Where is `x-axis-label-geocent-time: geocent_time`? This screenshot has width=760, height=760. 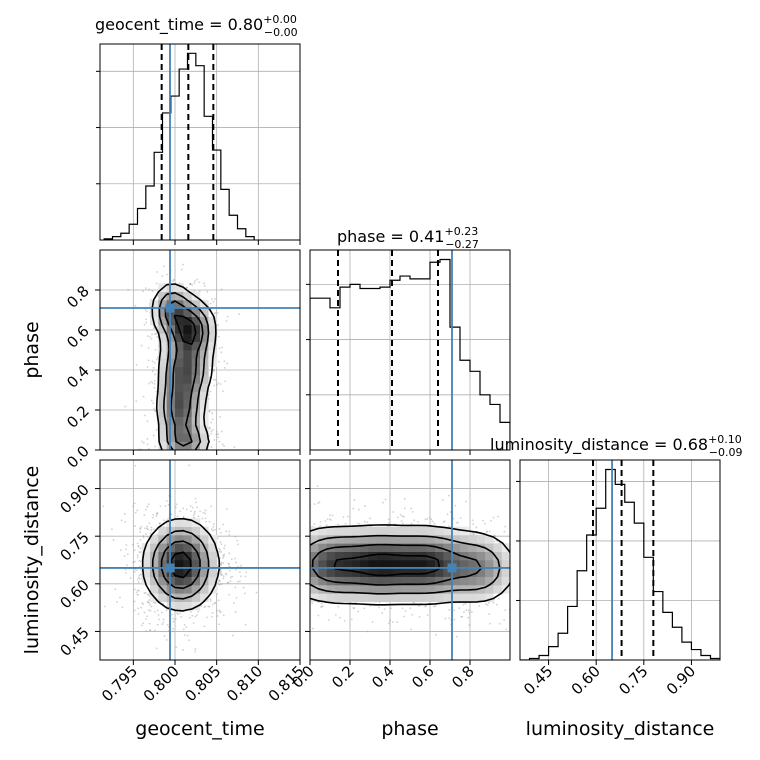 x-axis-label-geocent-time: geocent_time is located at coordinates (199, 729).